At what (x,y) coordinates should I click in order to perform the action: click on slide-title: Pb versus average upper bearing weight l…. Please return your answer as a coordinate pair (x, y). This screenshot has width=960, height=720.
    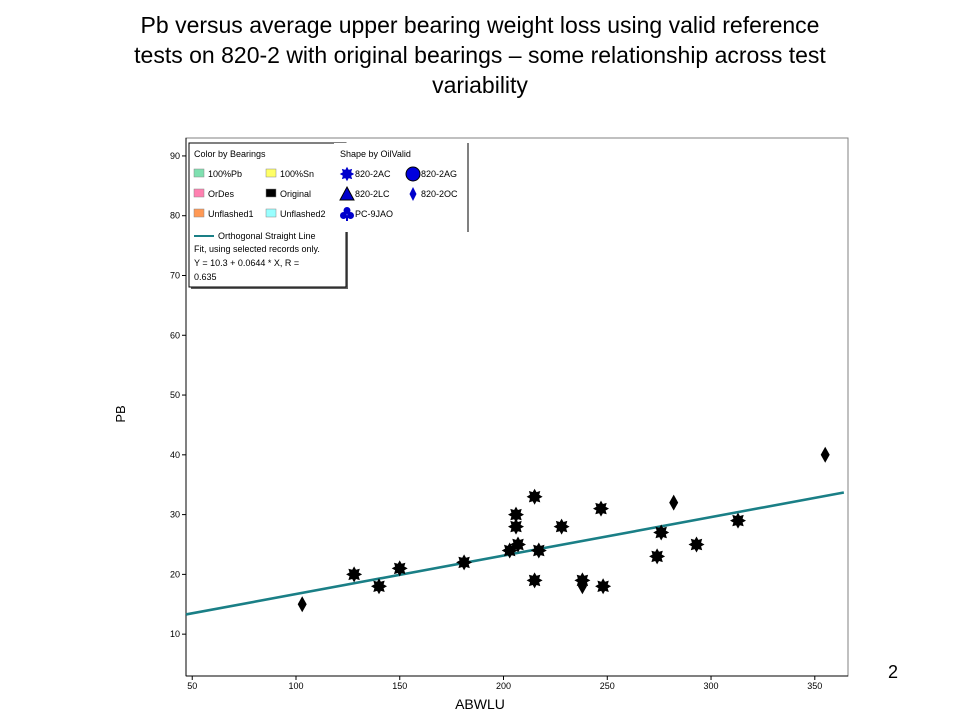
    Looking at the image, I should click on (480, 55).